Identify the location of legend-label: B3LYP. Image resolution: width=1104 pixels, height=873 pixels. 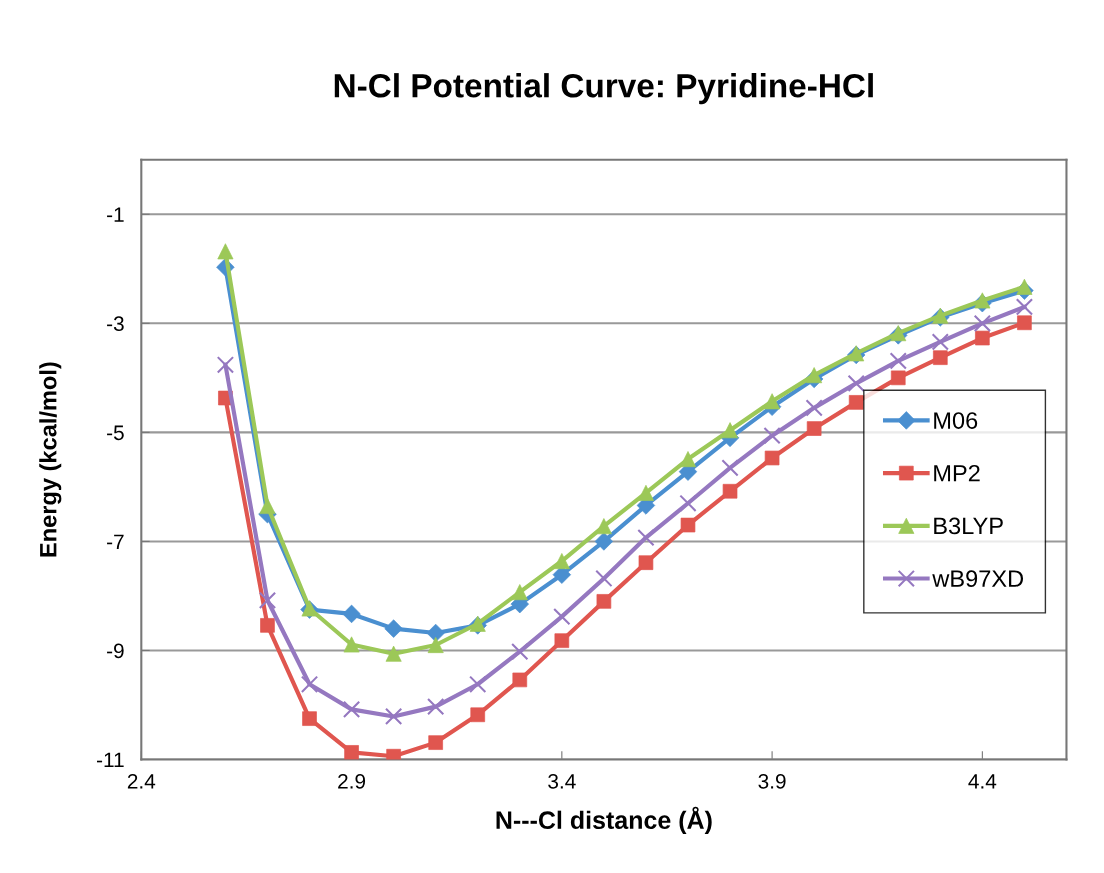
(968, 526).